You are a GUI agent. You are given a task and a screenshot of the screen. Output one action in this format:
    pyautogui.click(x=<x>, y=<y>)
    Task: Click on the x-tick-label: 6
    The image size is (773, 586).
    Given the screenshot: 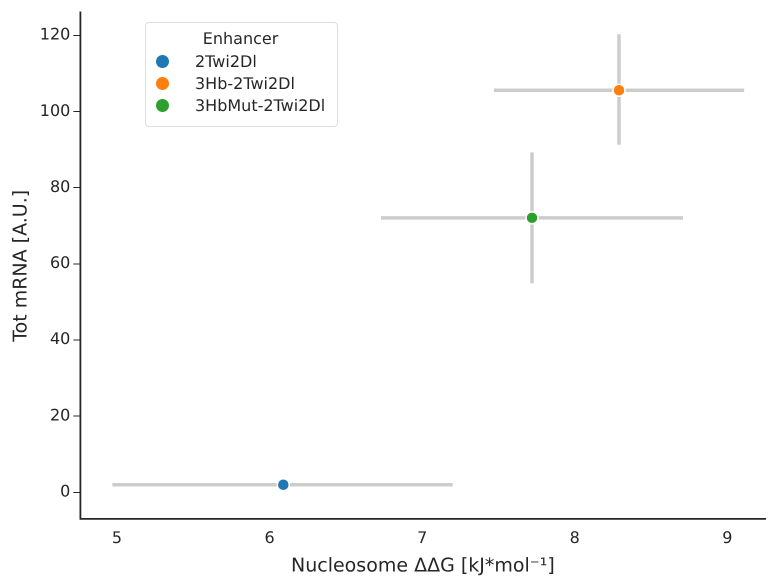 What is the action you would take?
    pyautogui.click(x=269, y=537)
    